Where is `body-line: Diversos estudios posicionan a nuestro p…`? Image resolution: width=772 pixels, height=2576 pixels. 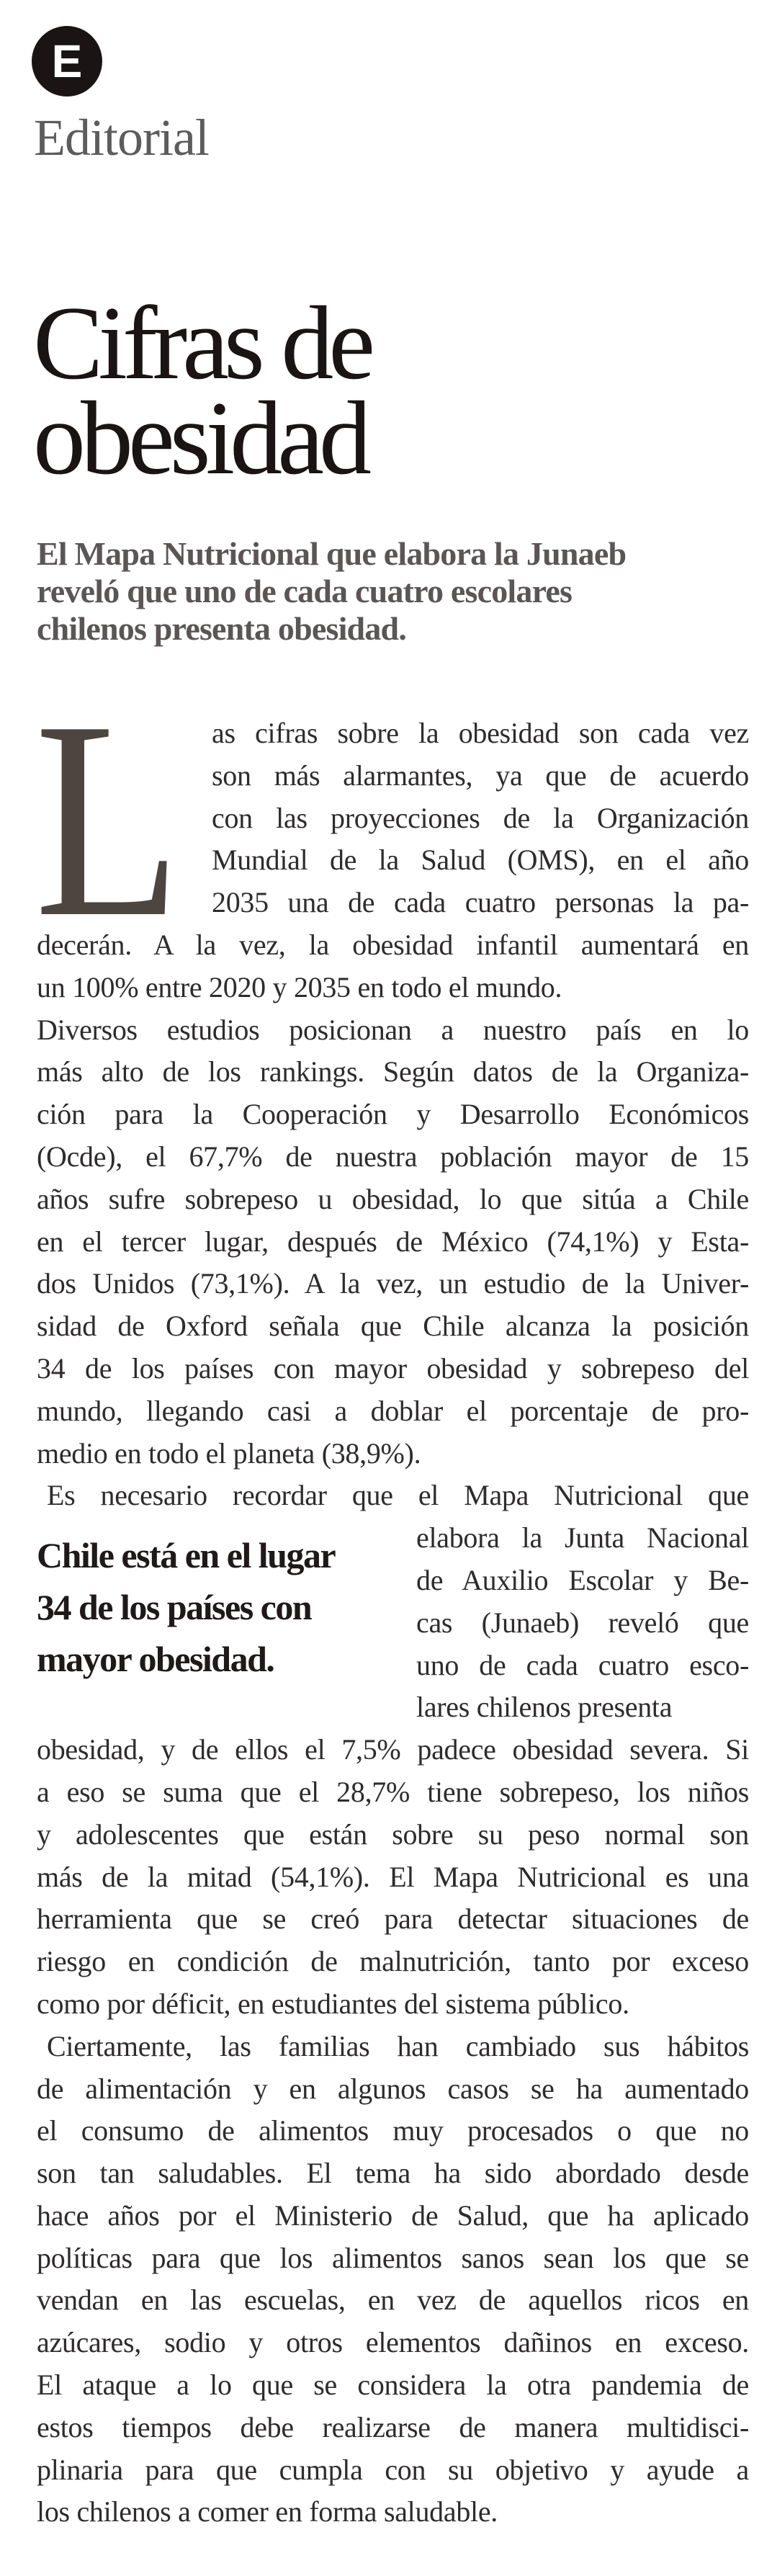
body-line: Diversos estudios posicionan a nuestro p… is located at coordinates (393, 1029).